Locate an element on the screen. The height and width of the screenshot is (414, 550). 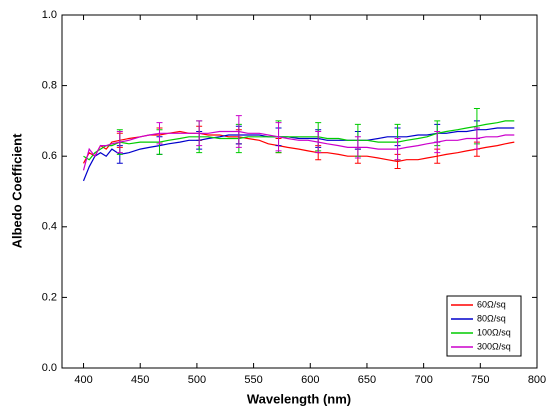
legend-label: 60Ω/sq is located at coordinates (491, 304).